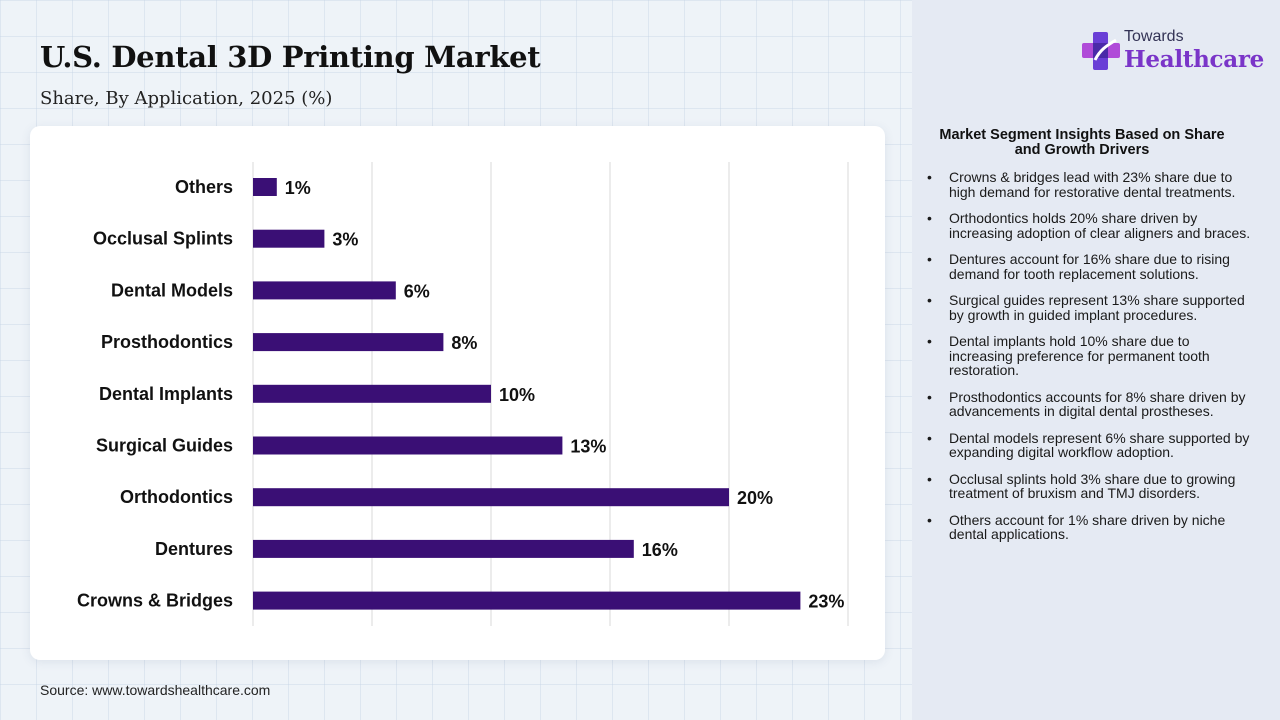 The width and height of the screenshot is (1280, 720). I want to click on data-label: 23%, so click(826, 602).